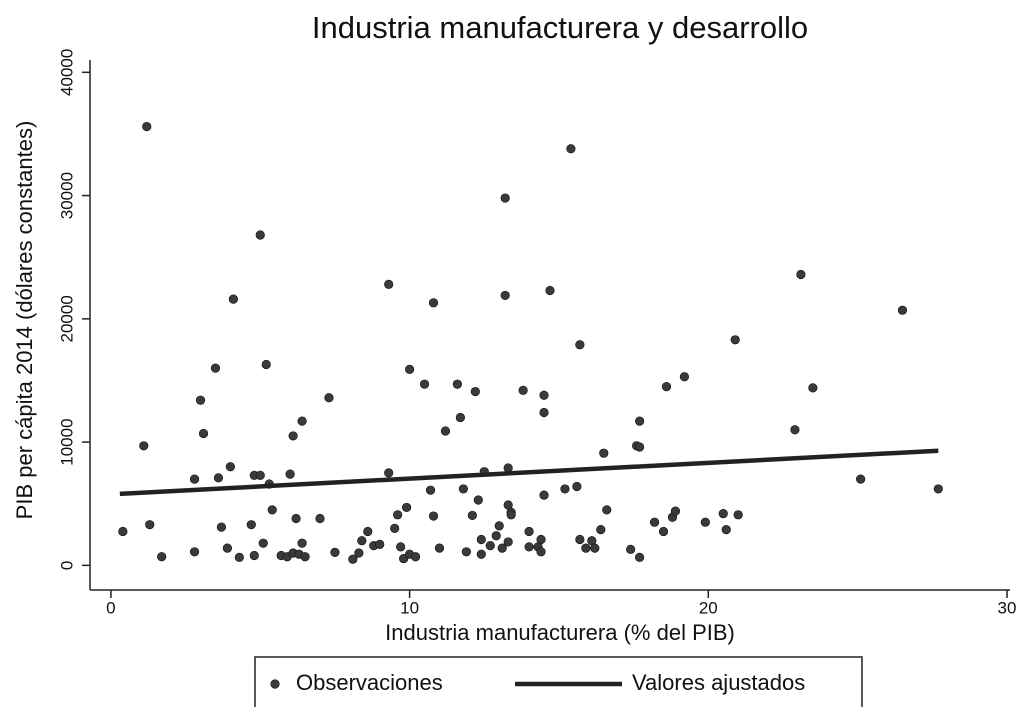  What do you see at coordinates (66, 72) in the screenshot?
I see `y-tick-label: 40000` at bounding box center [66, 72].